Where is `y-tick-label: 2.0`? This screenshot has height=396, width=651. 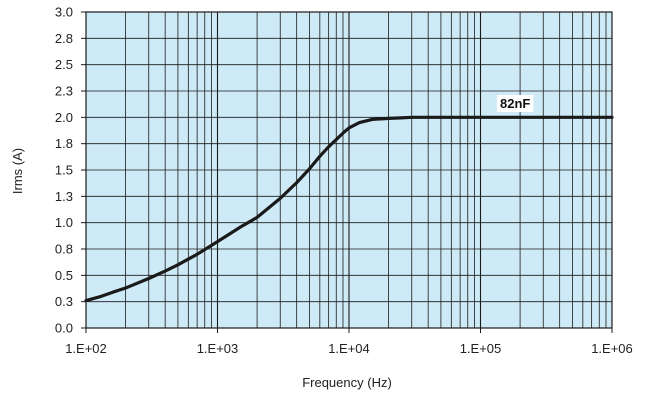 y-tick-label: 2.0 is located at coordinates (64, 117).